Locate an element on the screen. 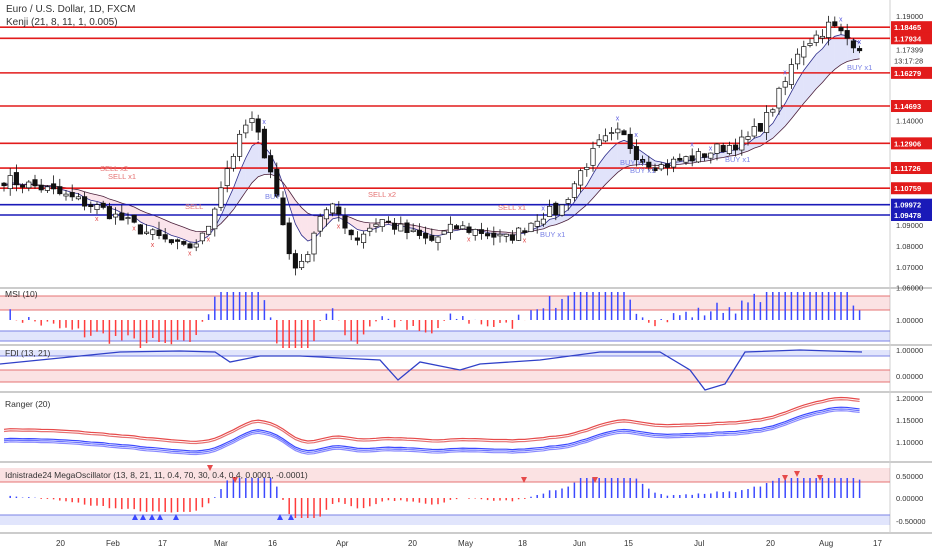 The height and width of the screenshot is (550, 932). msi-upper-band is located at coordinates (445, 303).